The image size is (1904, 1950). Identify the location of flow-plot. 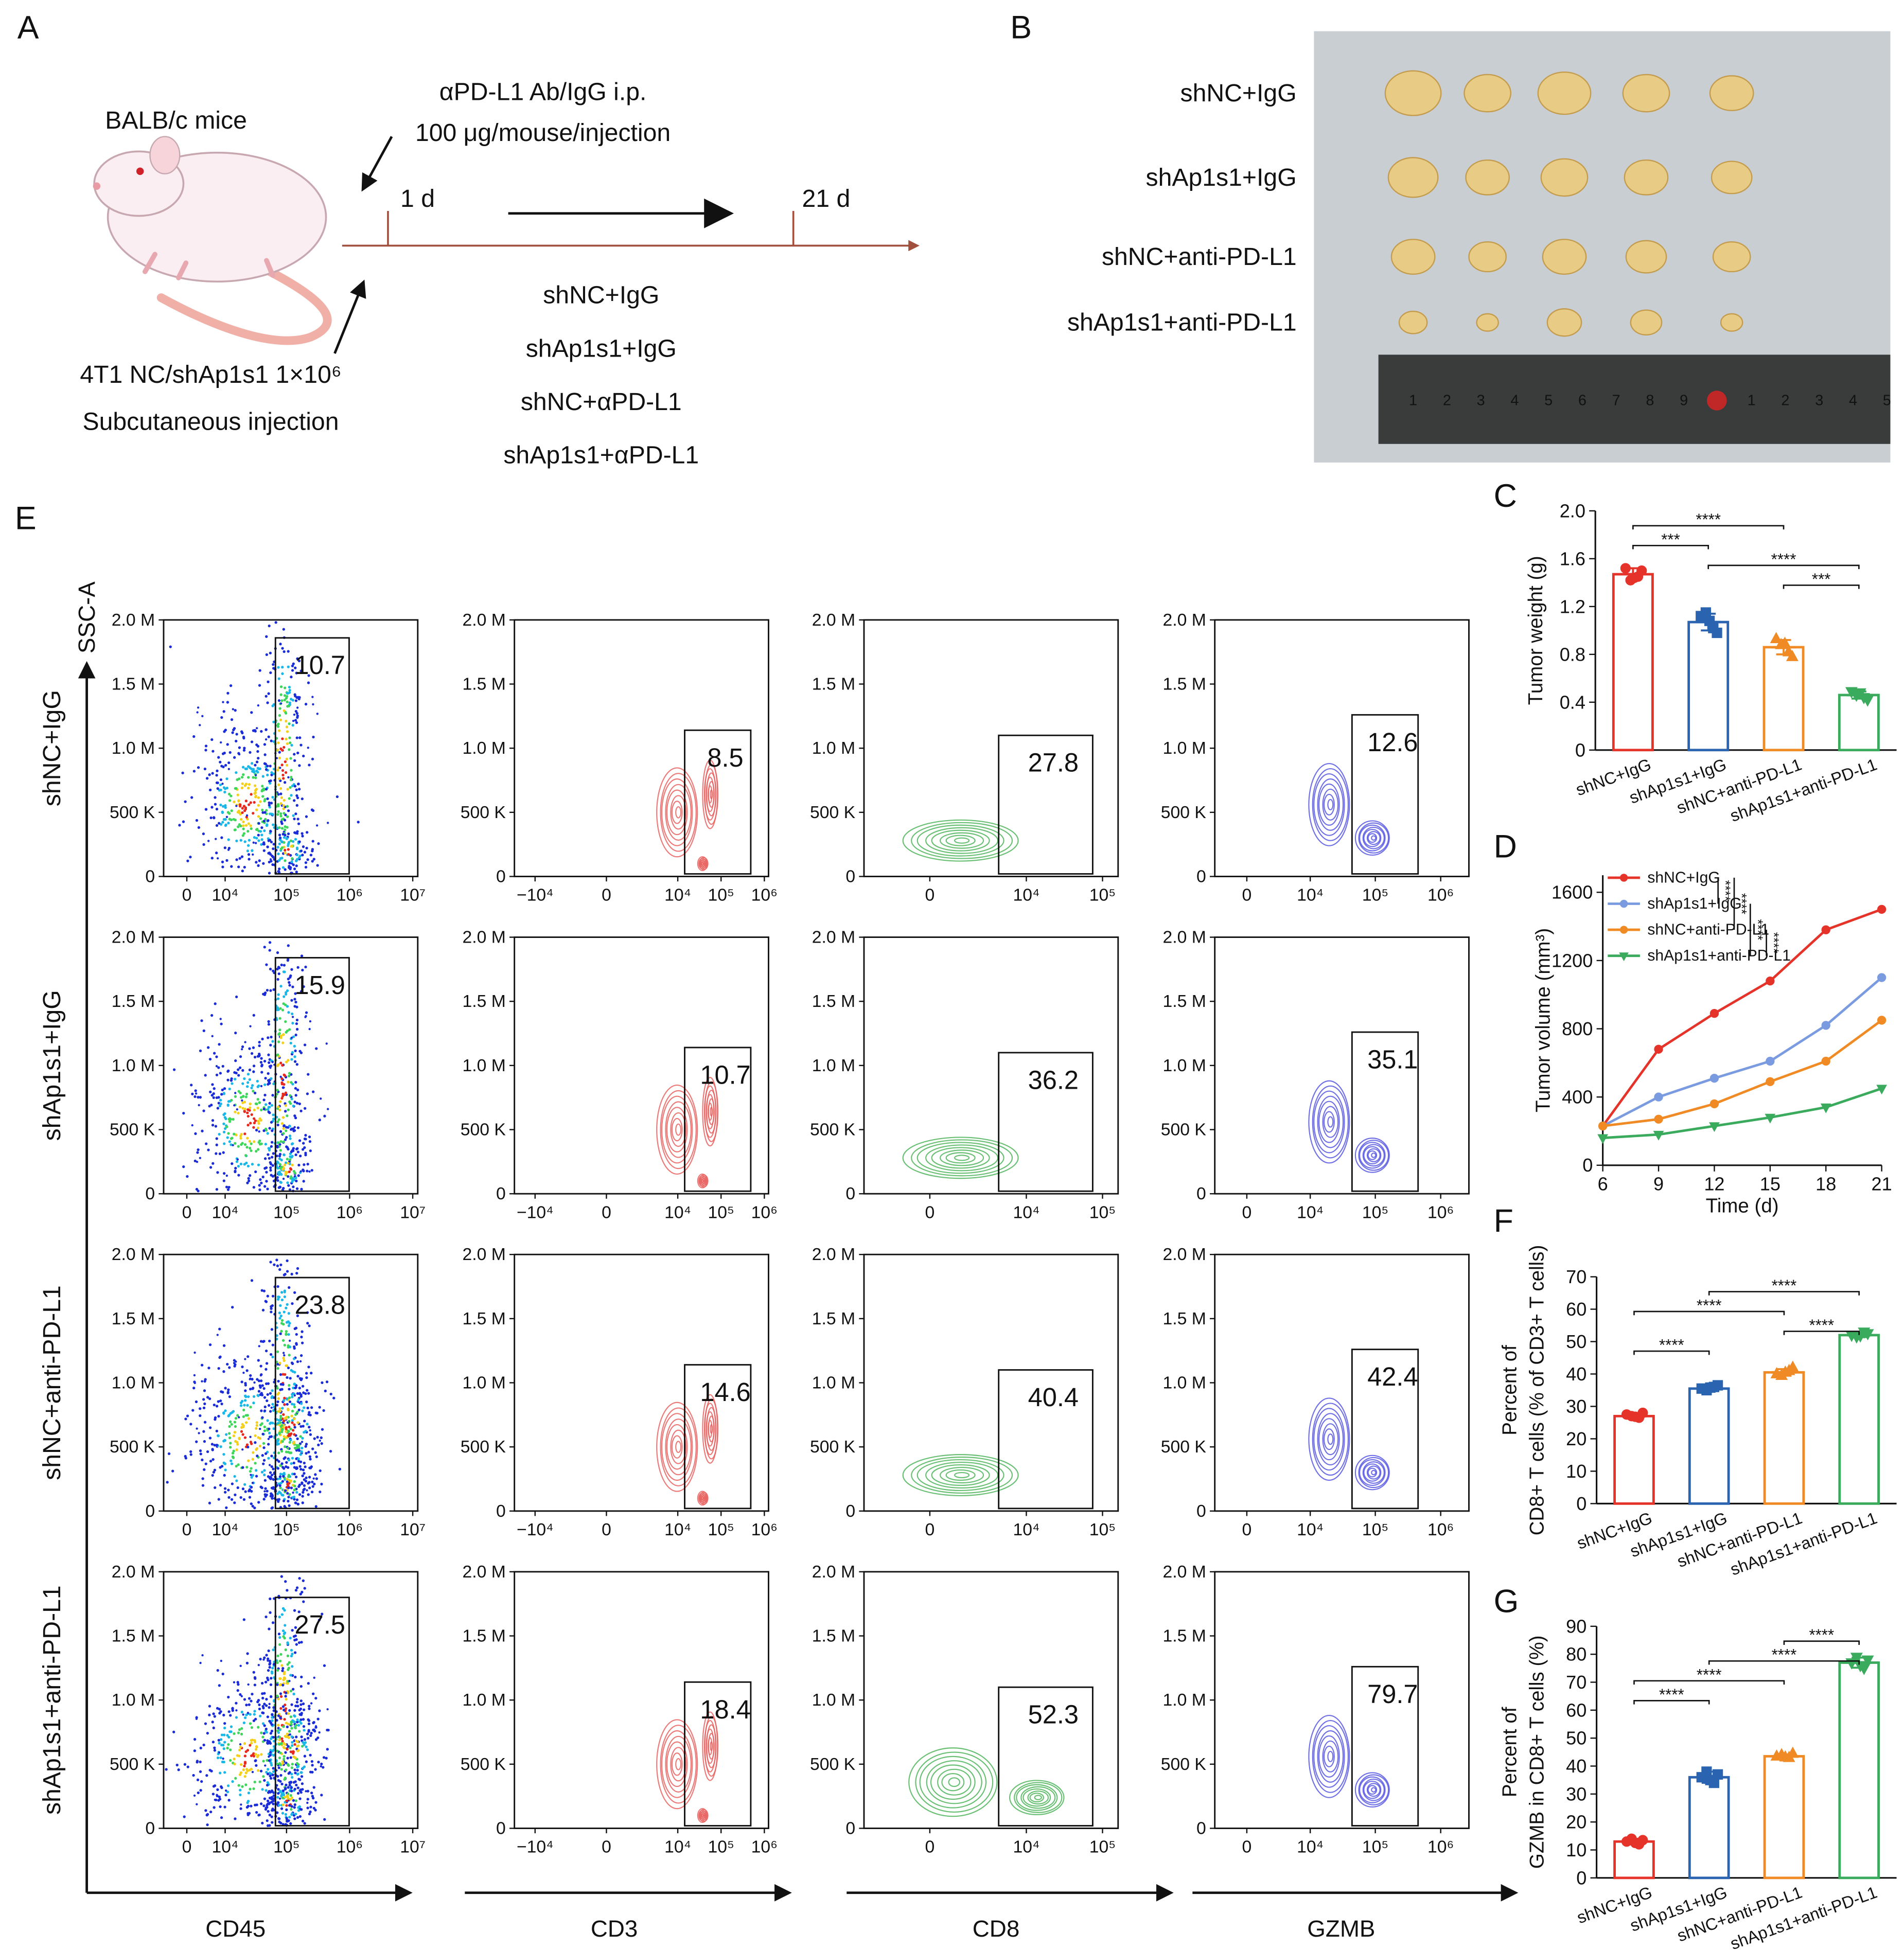
(687, 1767).